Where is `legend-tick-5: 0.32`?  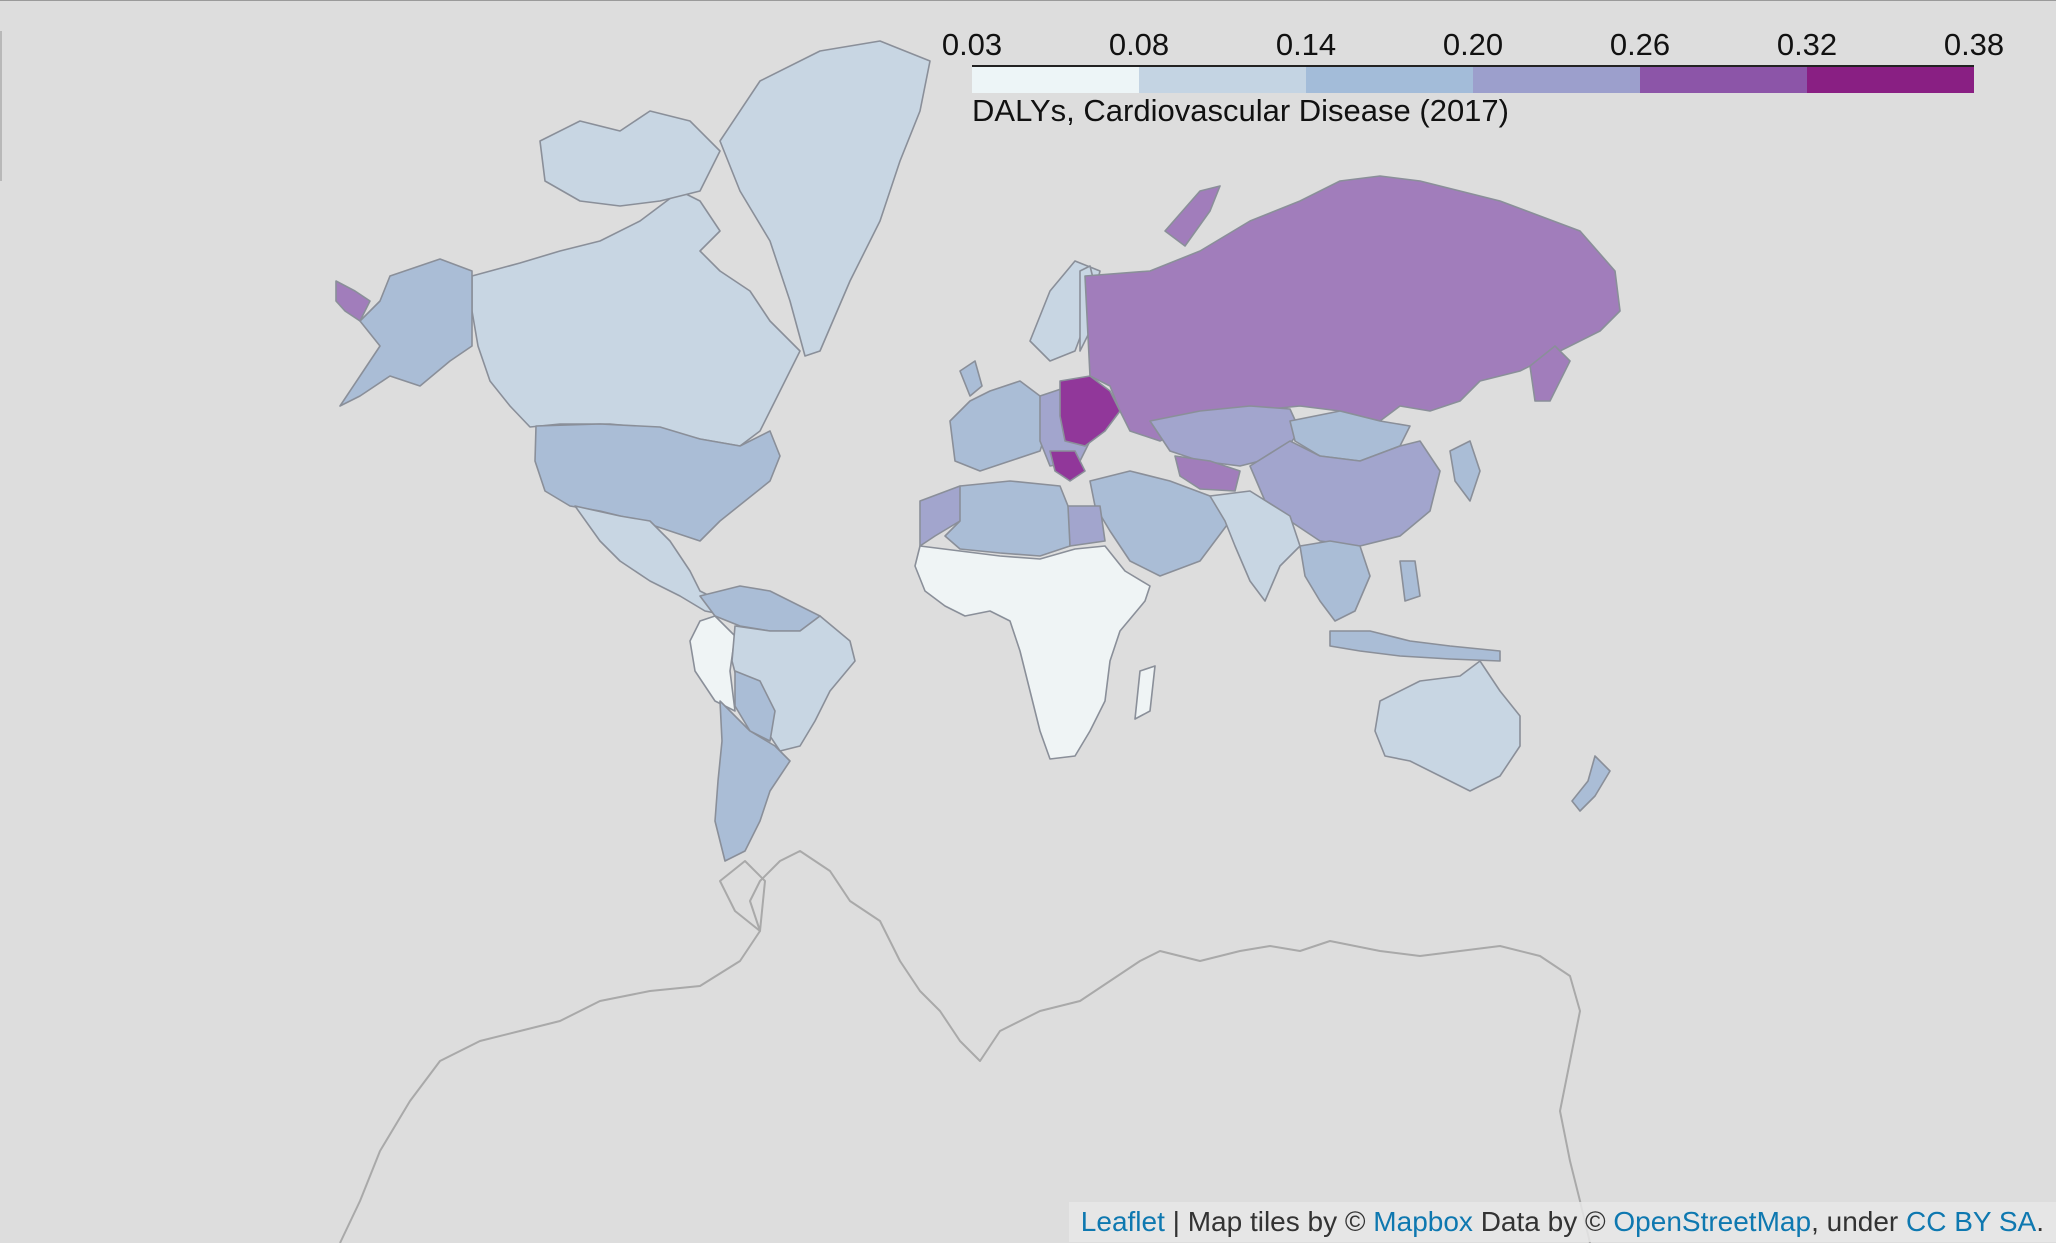 legend-tick-5: 0.32 is located at coordinates (1807, 44).